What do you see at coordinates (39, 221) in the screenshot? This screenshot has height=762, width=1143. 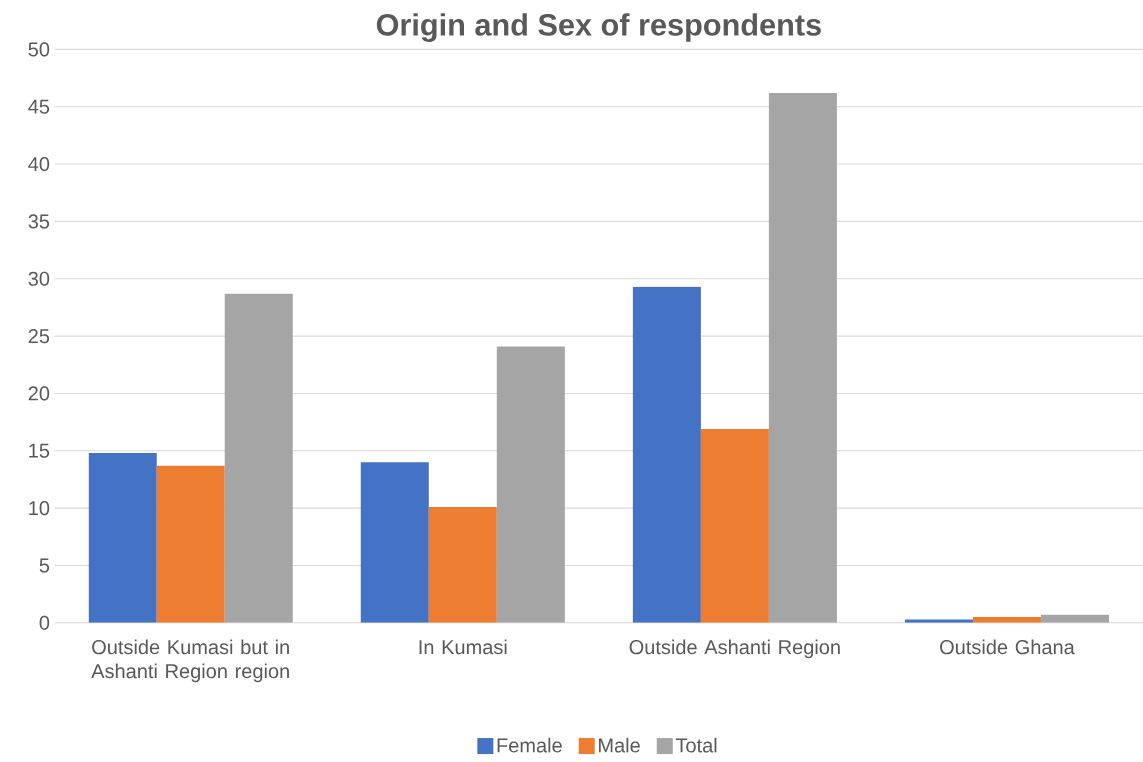 I see `y-tick-label: 35` at bounding box center [39, 221].